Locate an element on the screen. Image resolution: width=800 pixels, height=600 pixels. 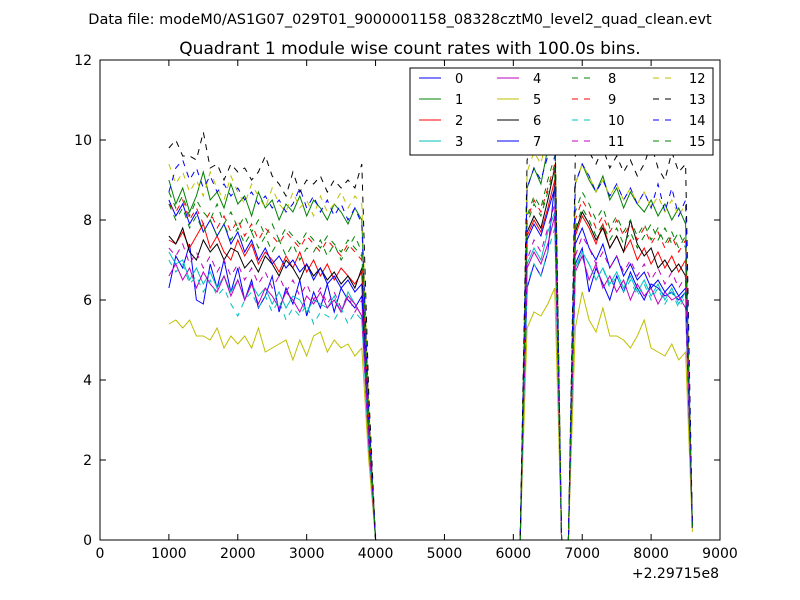
y-tick-label-10: 10 is located at coordinates (83, 141).